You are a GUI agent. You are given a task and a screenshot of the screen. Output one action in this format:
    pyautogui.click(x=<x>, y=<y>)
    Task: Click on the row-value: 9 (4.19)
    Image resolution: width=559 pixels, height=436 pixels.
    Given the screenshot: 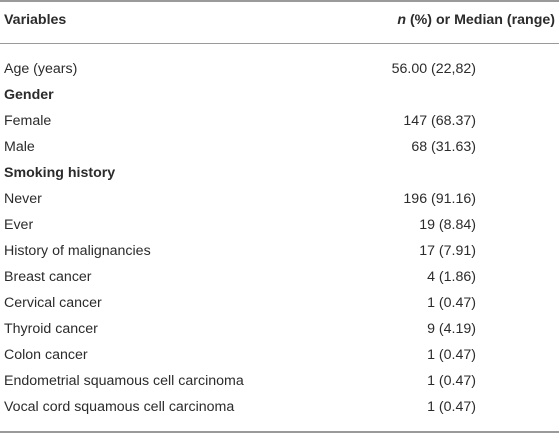 What is the action you would take?
    pyautogui.click(x=451, y=329)
    